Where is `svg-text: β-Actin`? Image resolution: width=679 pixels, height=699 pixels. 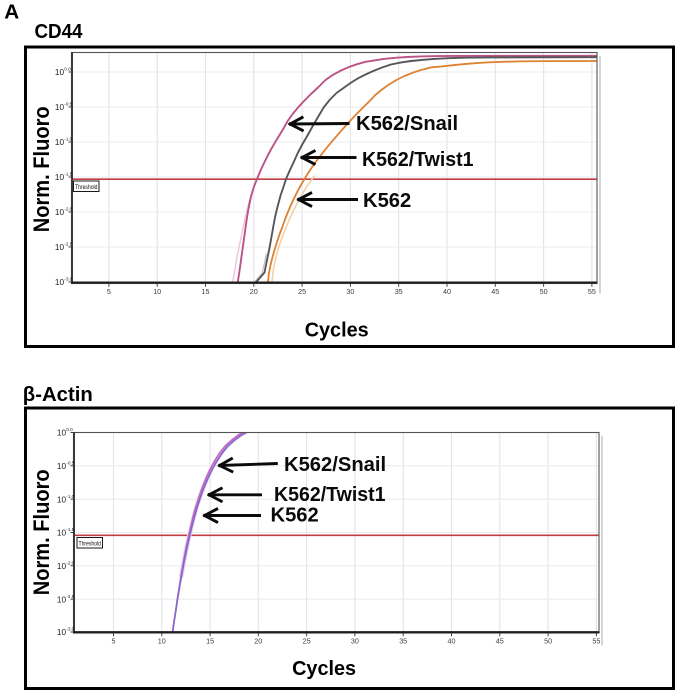 svg-text: β-Actin is located at coordinates (58, 394).